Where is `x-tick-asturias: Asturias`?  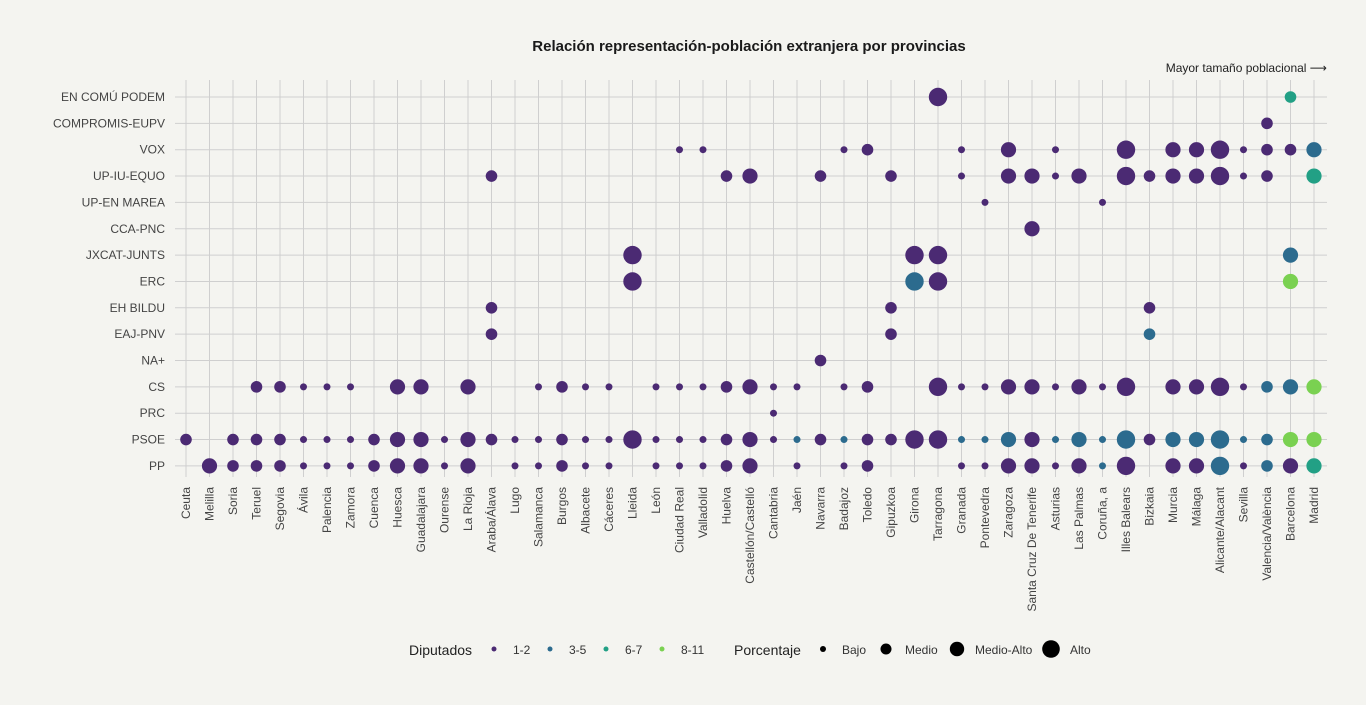
x-tick-asturias: Asturias is located at coordinates (1056, 508).